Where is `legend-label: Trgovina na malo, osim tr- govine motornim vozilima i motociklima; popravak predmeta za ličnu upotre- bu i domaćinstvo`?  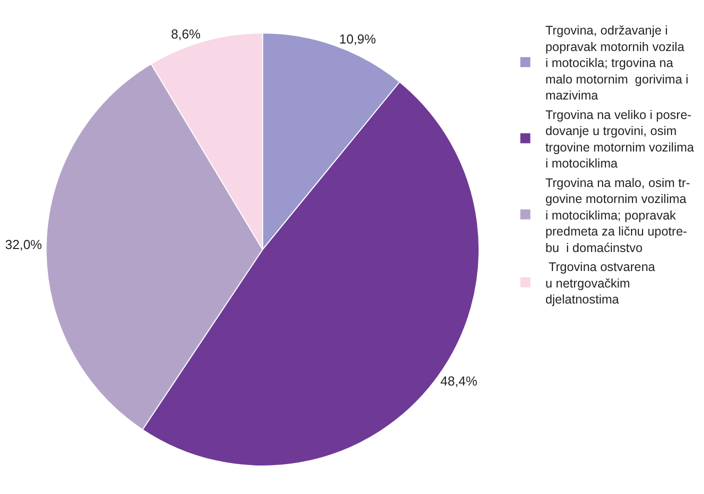
legend-label: Trgovina na malo, osim tr- govine motornim vozilima i motociklima; popravak predmeta za ličnu upotre- bu i domaćinstvo is located at coordinates (617, 215).